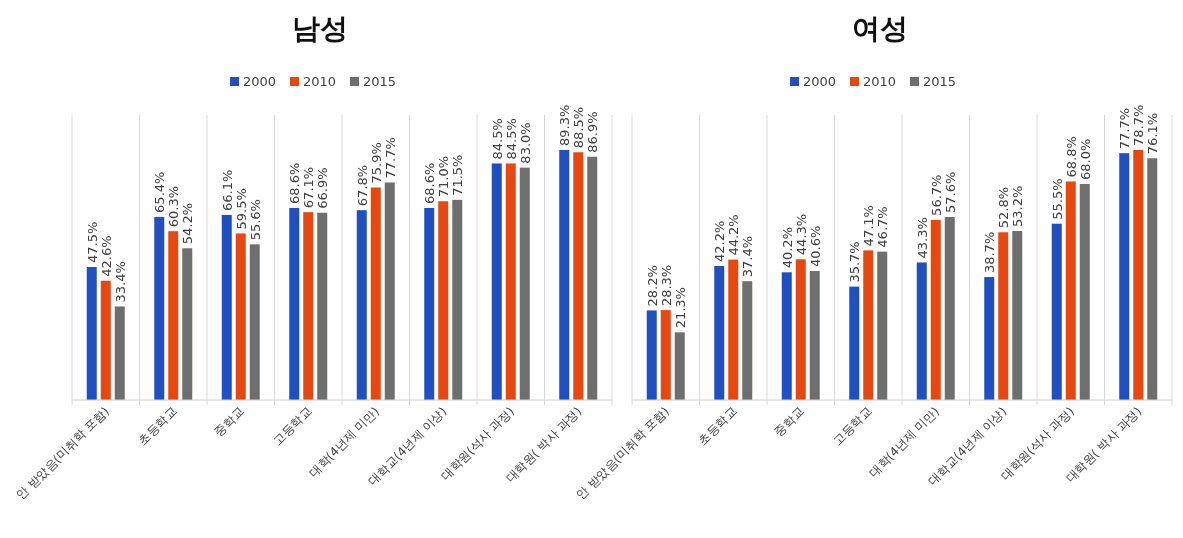  I want to click on data-label: 55.6%, so click(255, 220).